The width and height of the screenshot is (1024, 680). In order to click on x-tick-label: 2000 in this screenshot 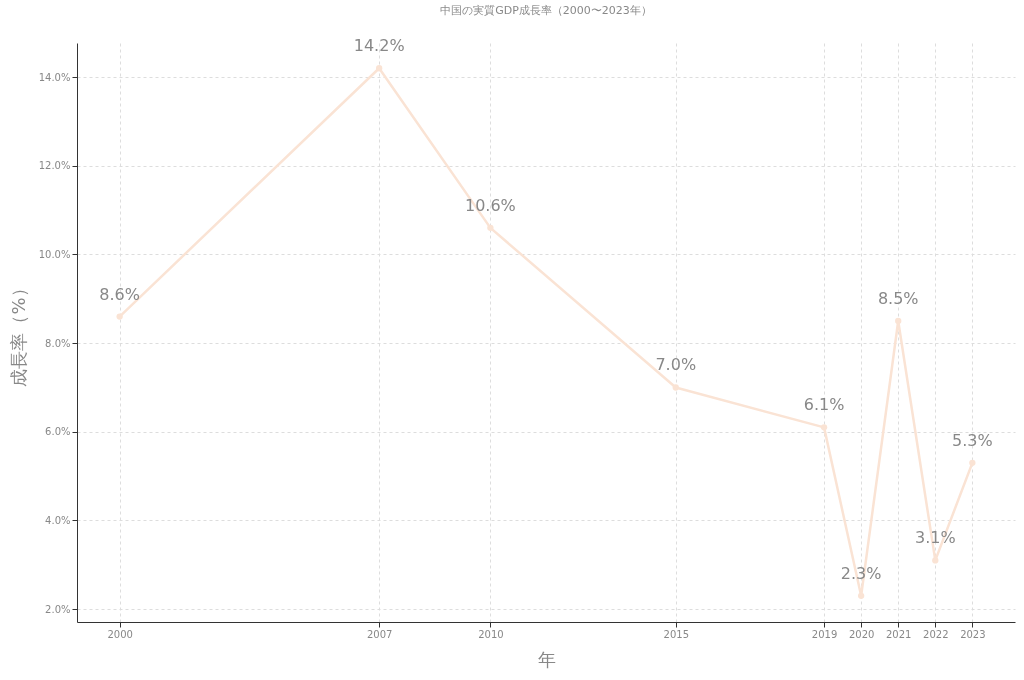, I will do `click(120, 634)`.